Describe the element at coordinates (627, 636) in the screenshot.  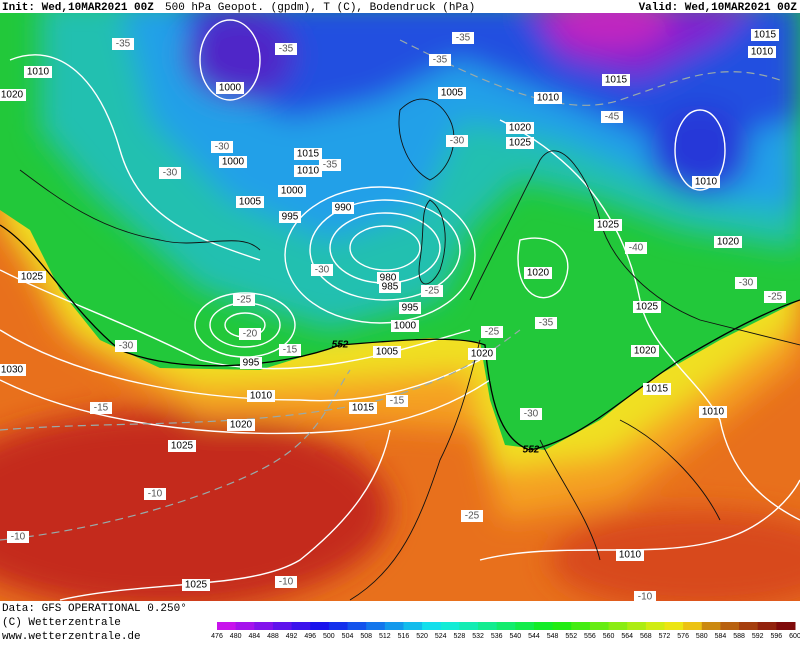
I see `colorbar-label: 564` at that location.